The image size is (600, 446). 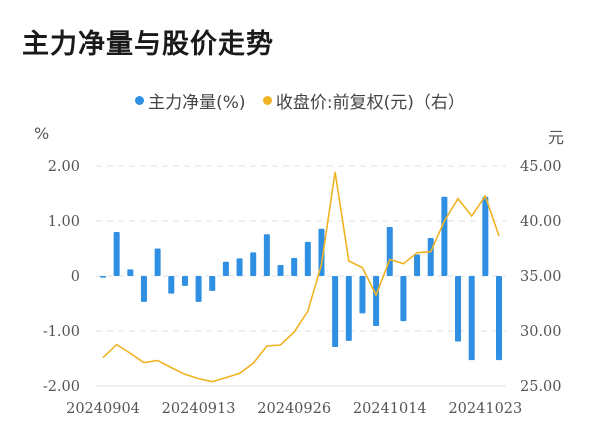 What do you see at coordinates (267, 100) in the screenshot?
I see `legend-dot-yellow-icon` at bounding box center [267, 100].